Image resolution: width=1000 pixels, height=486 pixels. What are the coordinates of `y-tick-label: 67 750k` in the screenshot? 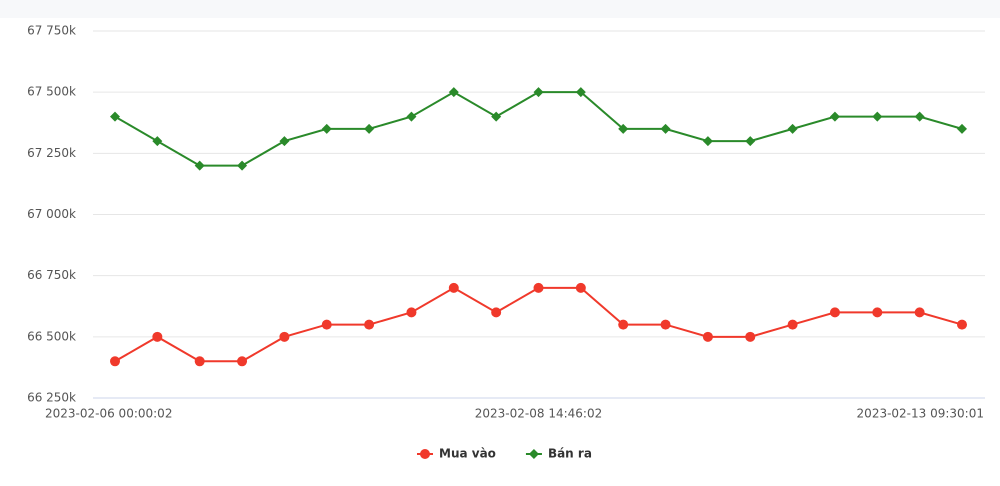 It's located at (51, 31).